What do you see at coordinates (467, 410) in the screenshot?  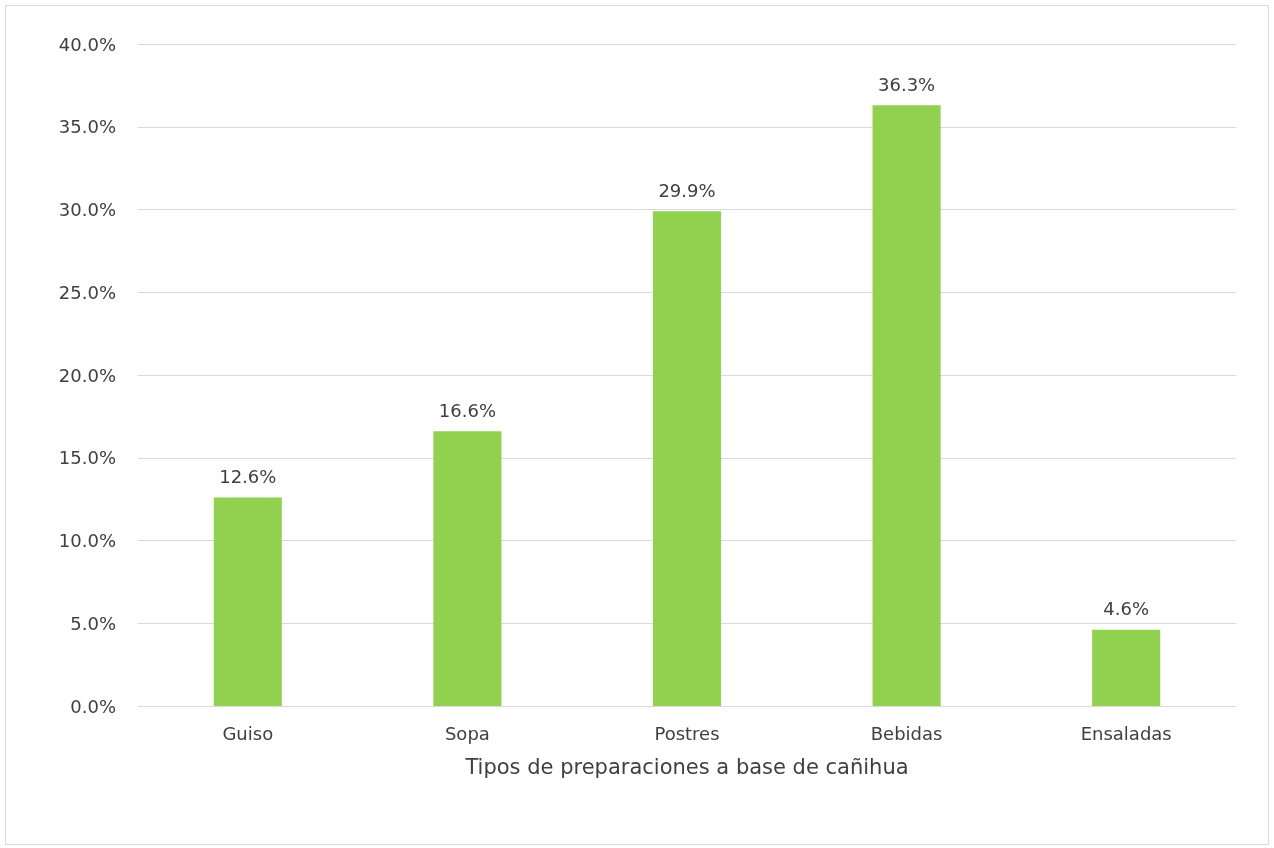 I see `data-label: 16.6%` at bounding box center [467, 410].